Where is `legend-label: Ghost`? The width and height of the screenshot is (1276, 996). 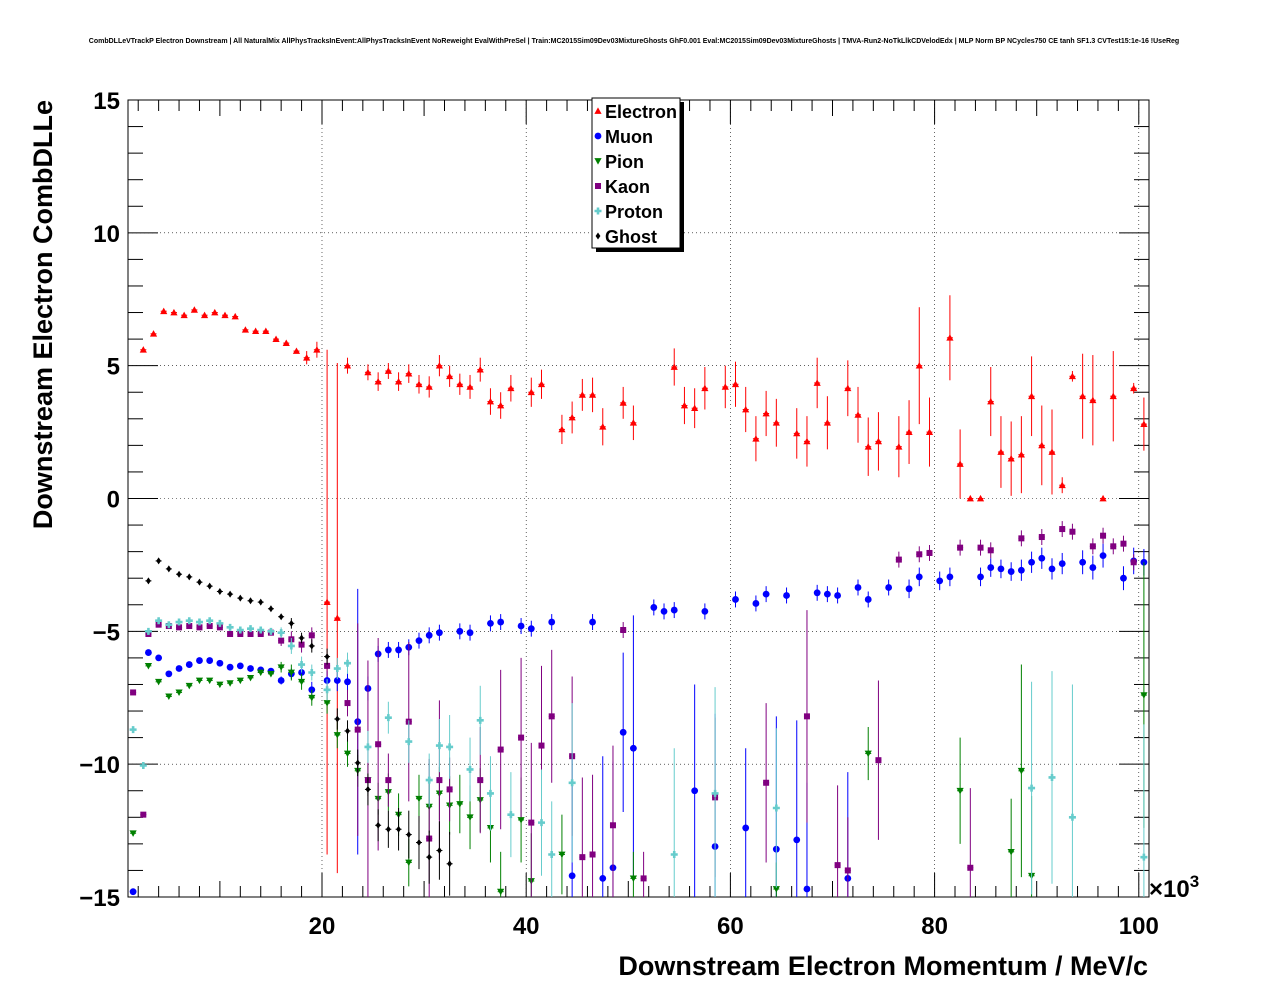
legend-label: Ghost is located at coordinates (631, 237).